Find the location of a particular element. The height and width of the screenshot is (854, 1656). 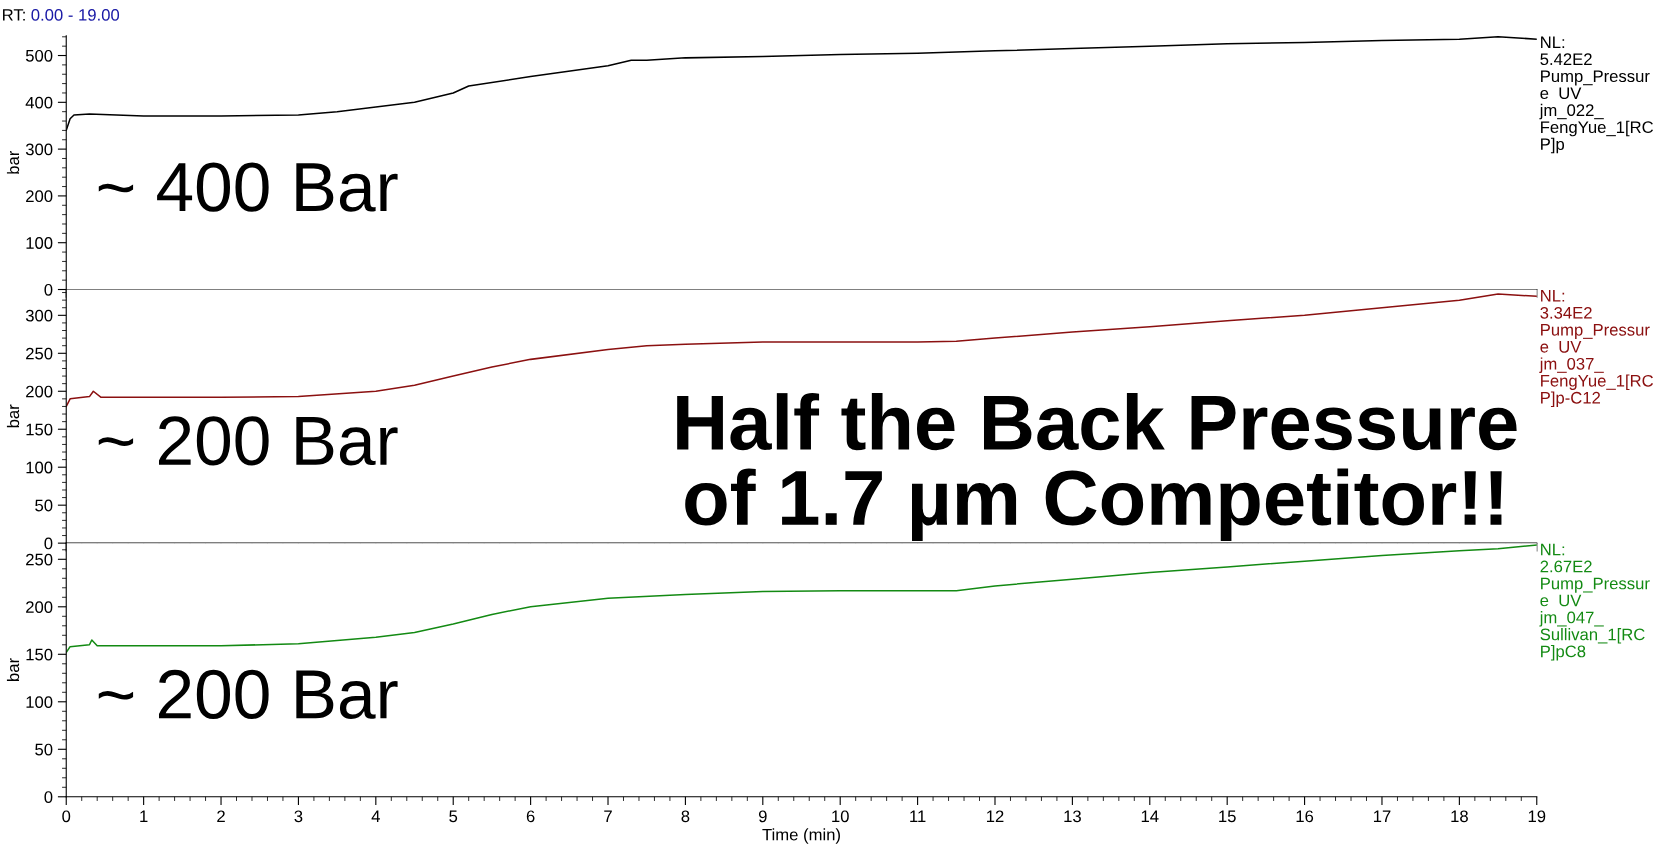

x-tick-label: 19 is located at coordinates (1537, 816).